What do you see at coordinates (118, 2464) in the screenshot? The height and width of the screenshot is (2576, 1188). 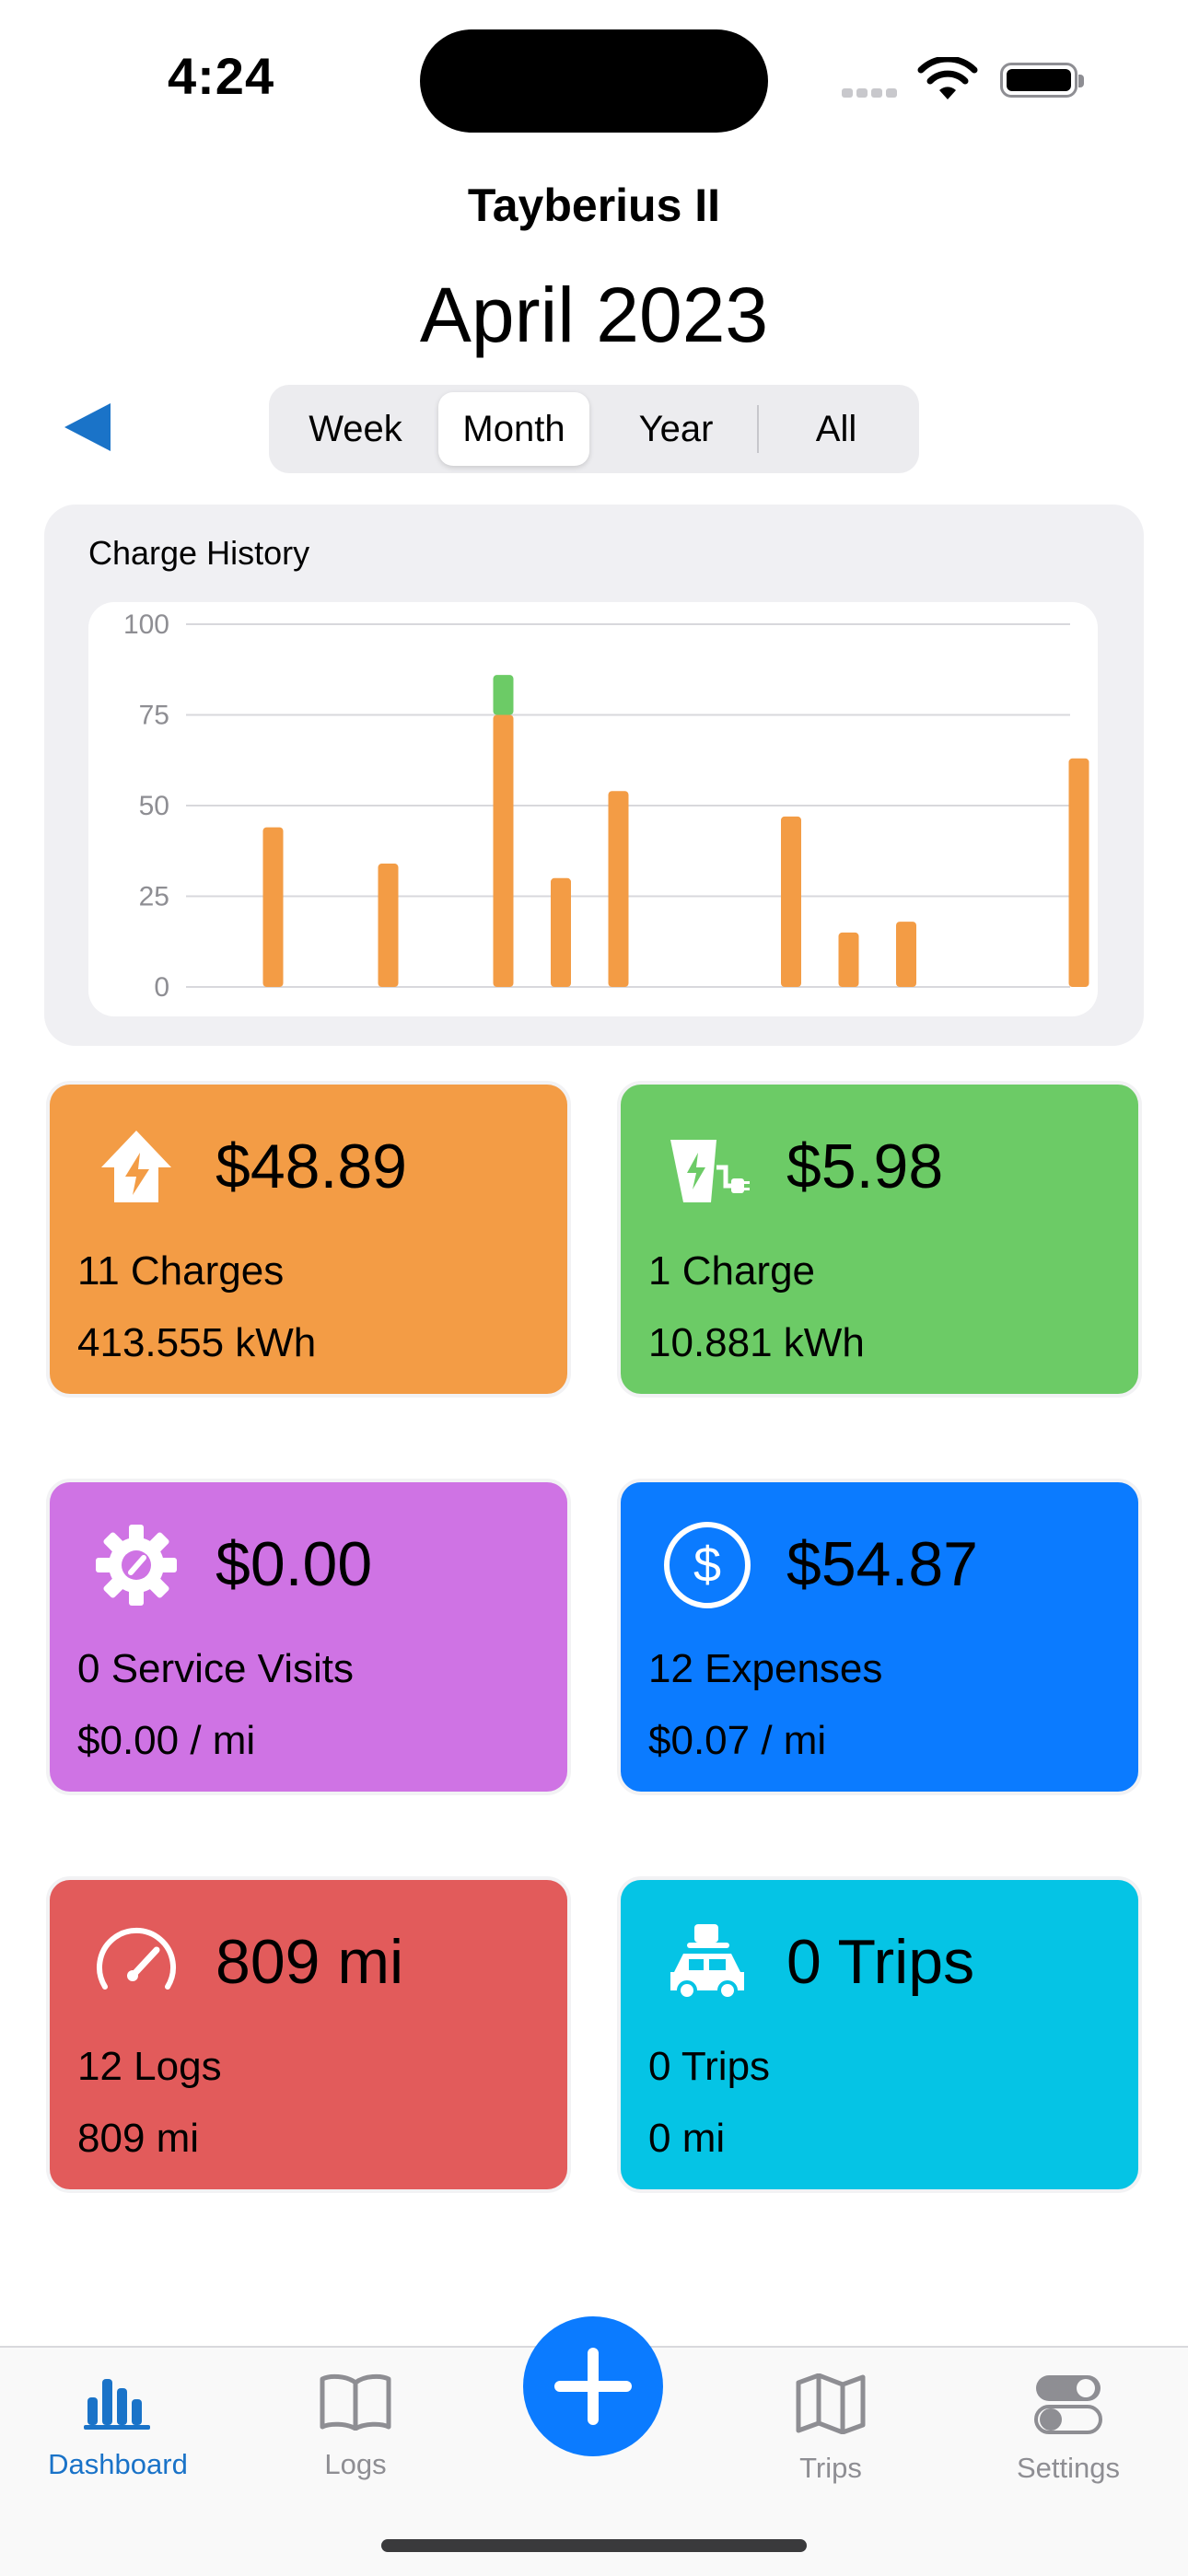 I see `tab-label: Dashboard` at bounding box center [118, 2464].